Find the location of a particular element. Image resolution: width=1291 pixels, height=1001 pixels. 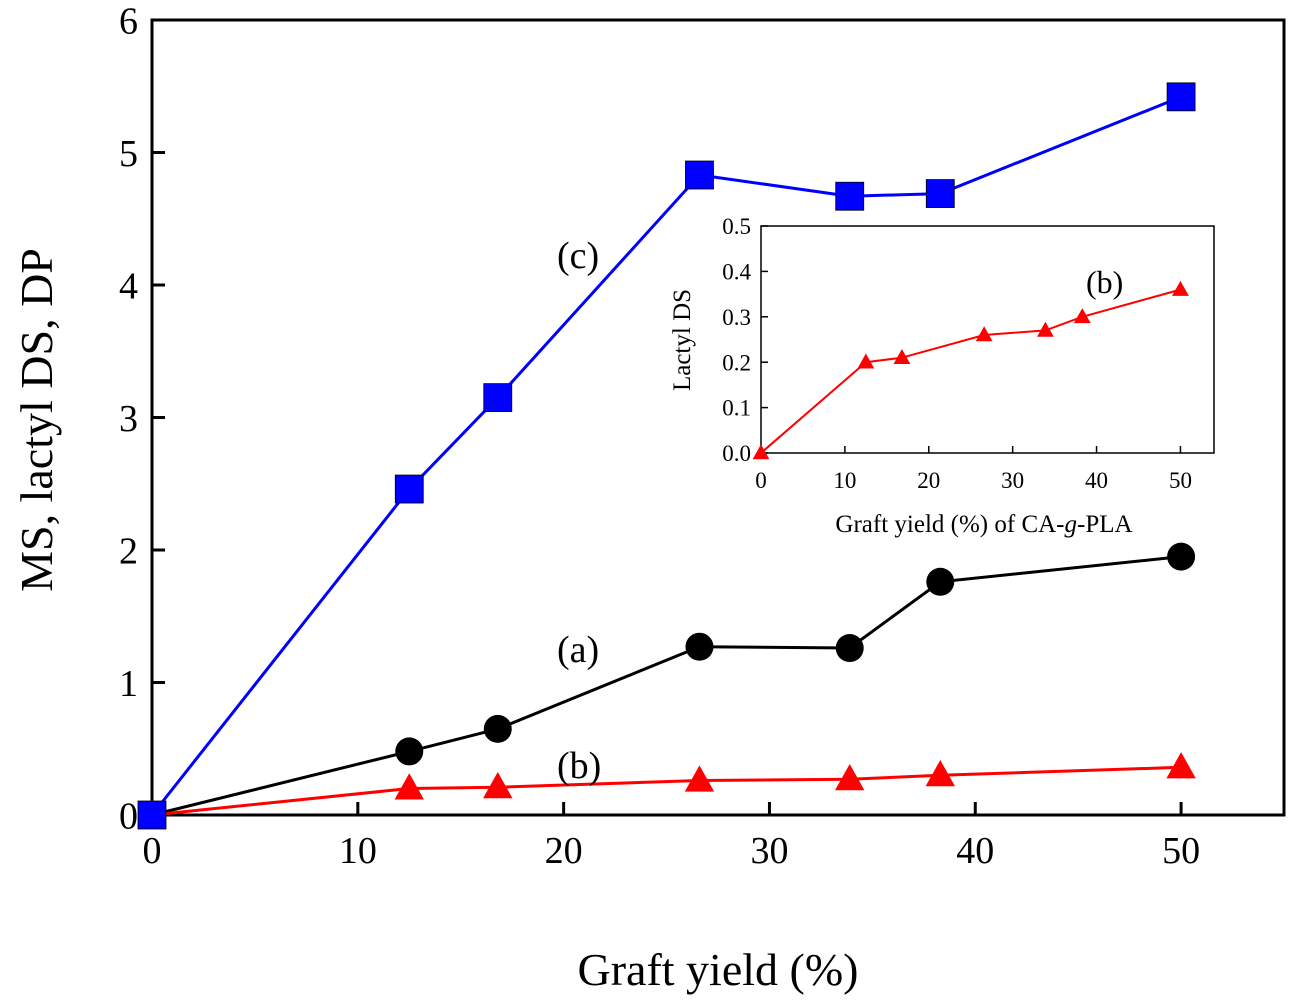

main-y-tick-label: 2 is located at coordinates (128, 551).